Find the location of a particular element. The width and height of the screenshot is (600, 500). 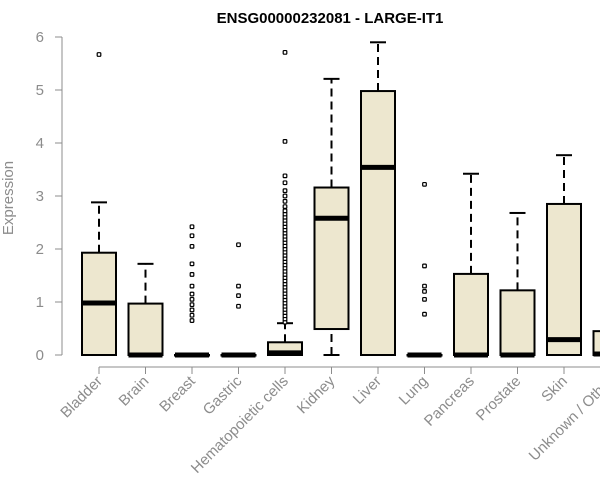

box-hematopoietic-cells is located at coordinates (285, 202).